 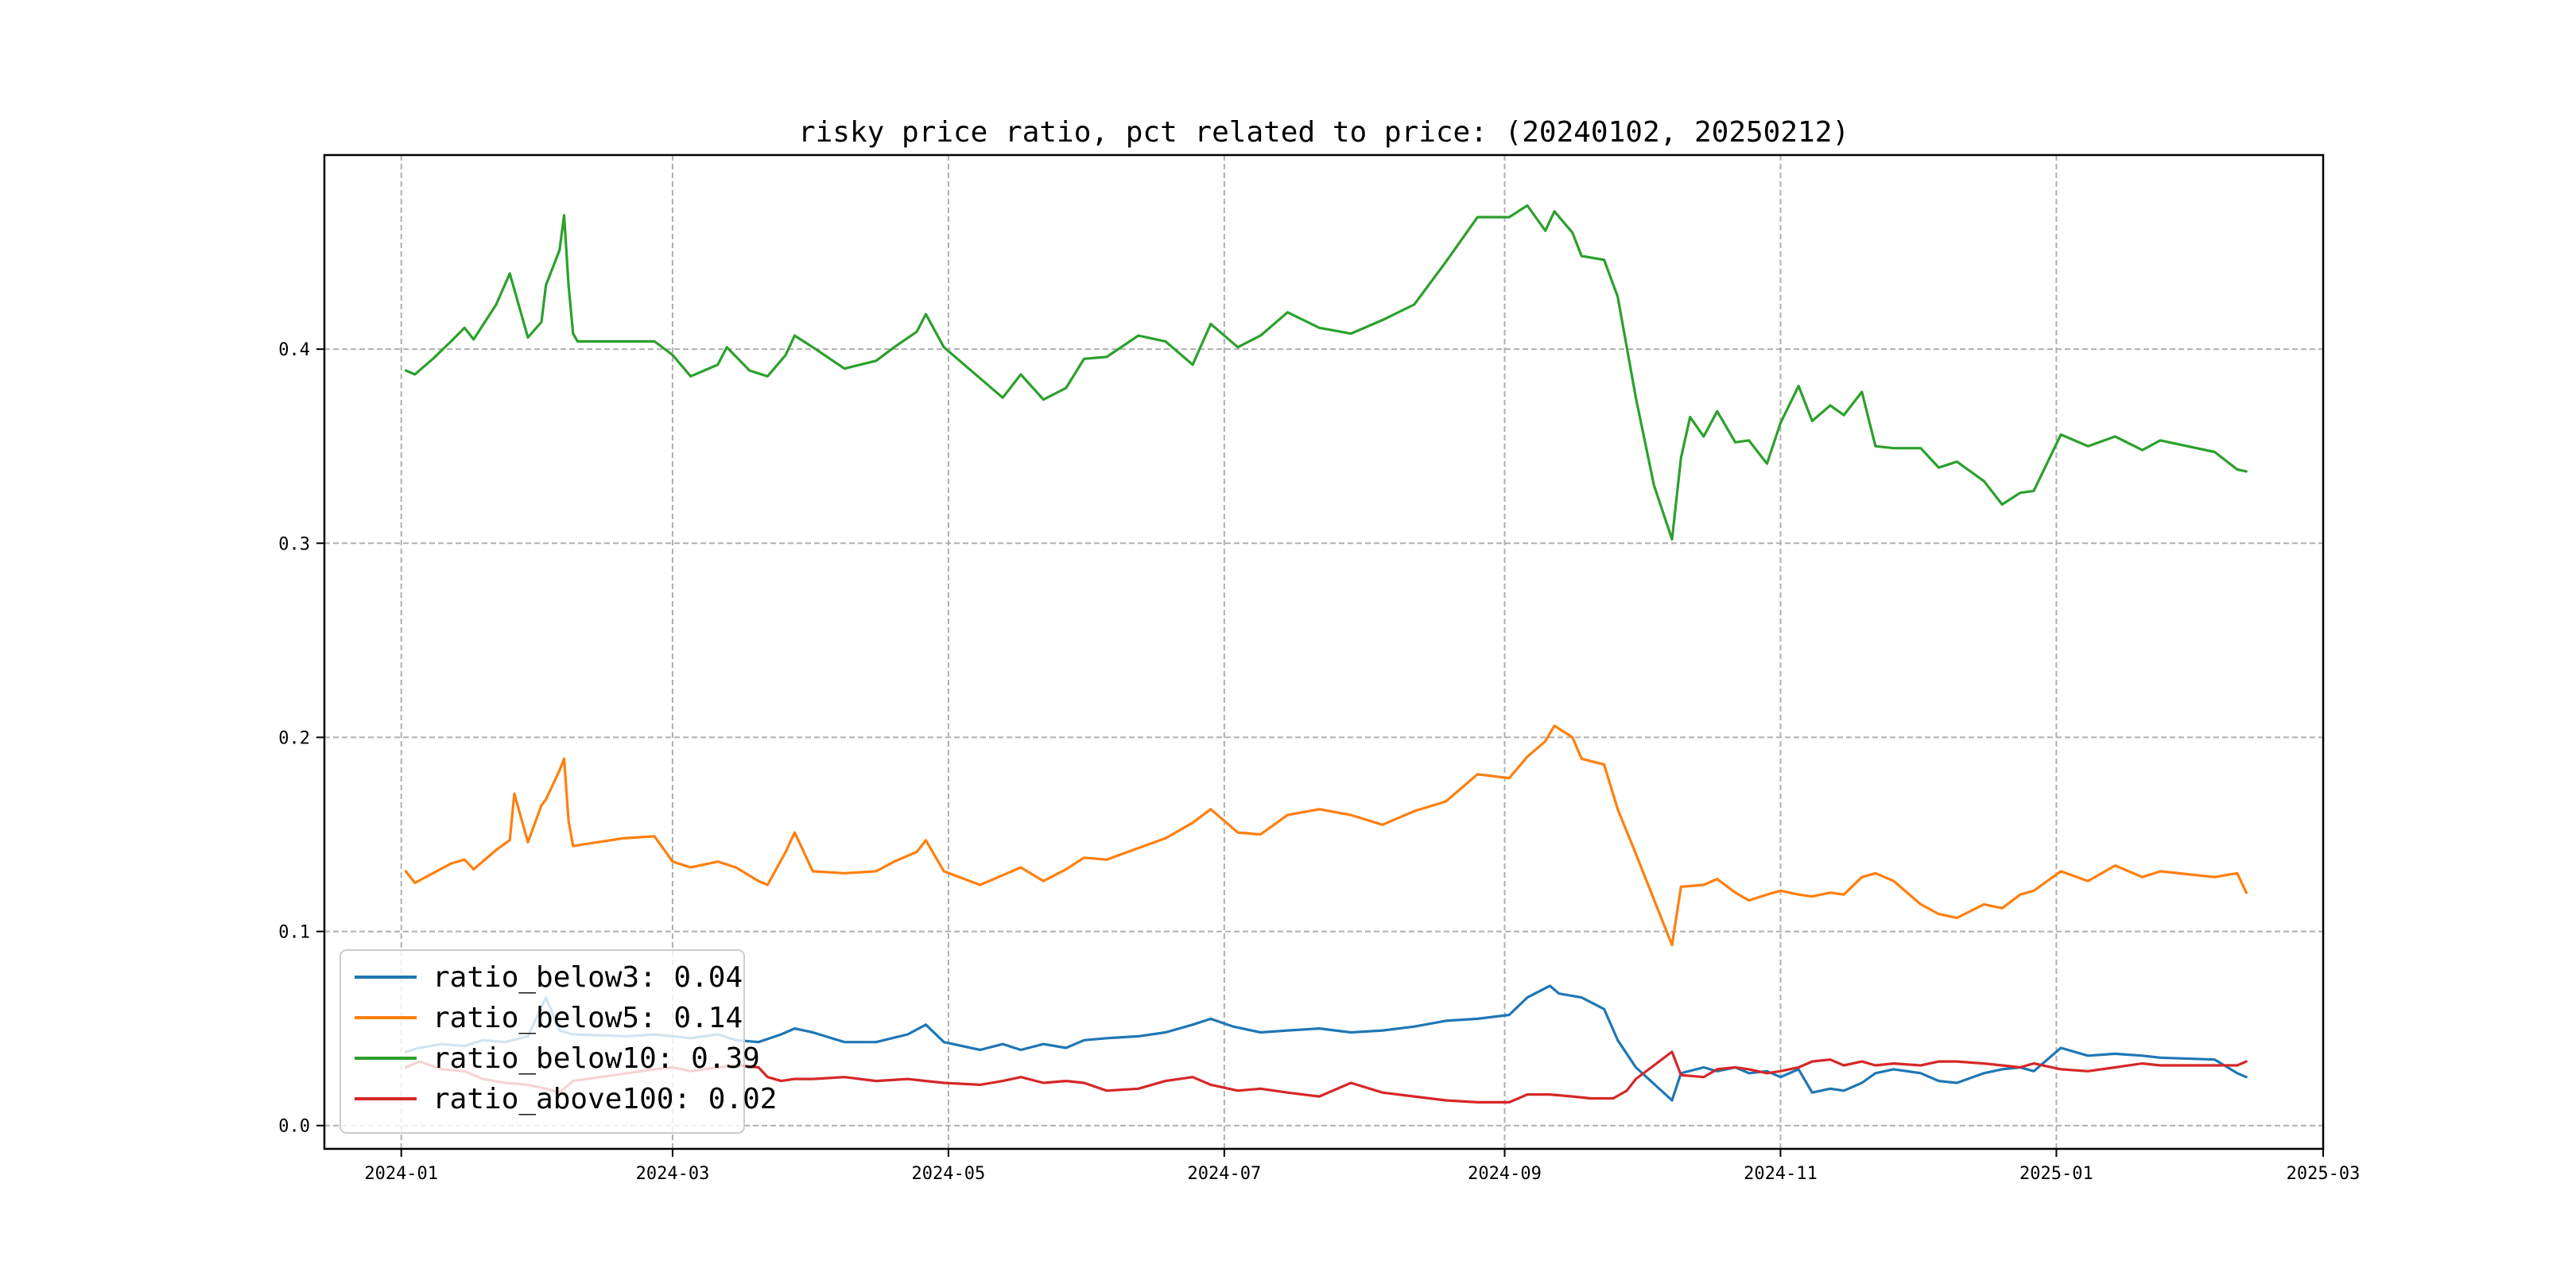 I want to click on x-tick-label: 2024-07, so click(x=1225, y=1174).